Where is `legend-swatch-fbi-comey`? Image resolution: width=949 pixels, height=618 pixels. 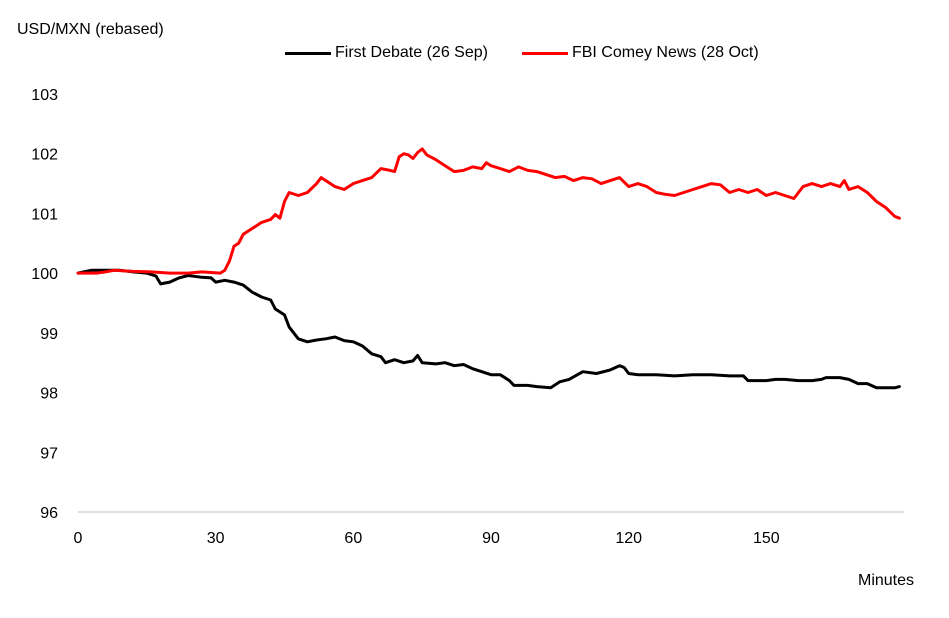 legend-swatch-fbi-comey is located at coordinates (544, 53).